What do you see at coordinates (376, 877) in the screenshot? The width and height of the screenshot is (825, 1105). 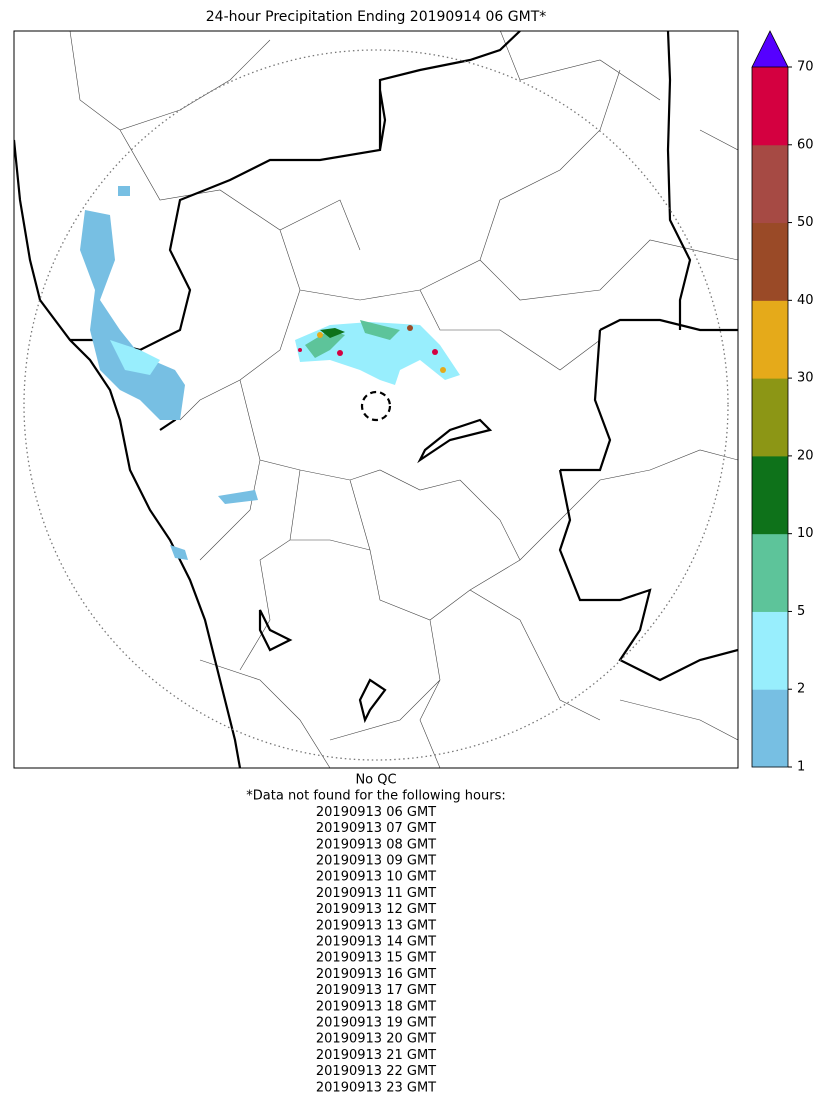 I see `missing-hour: 20190913 10 GMT` at bounding box center [376, 877].